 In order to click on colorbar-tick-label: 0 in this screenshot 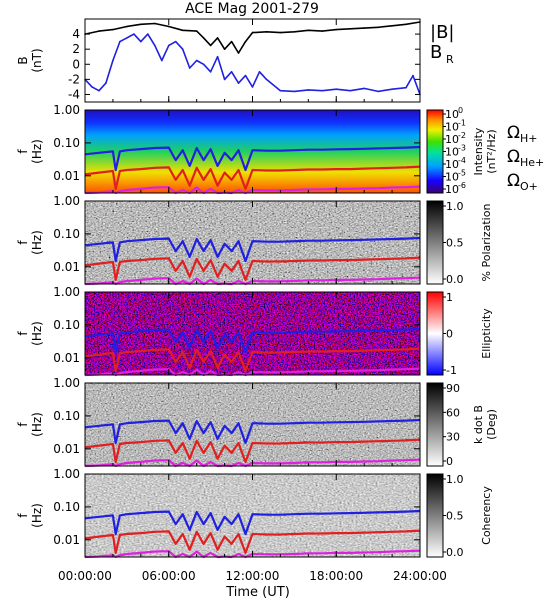, I will do `click(449, 334)`.